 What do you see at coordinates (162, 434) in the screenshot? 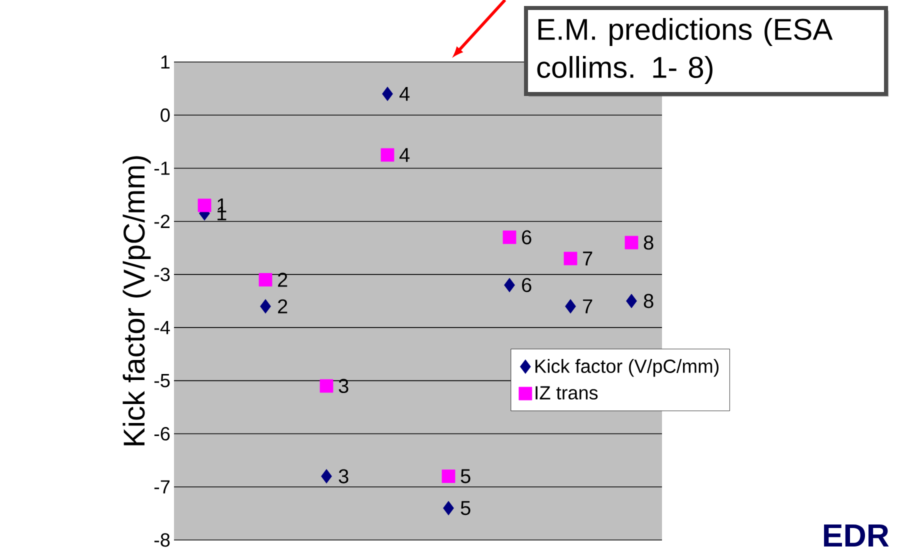
I see `y-tick-label: -6` at bounding box center [162, 434].